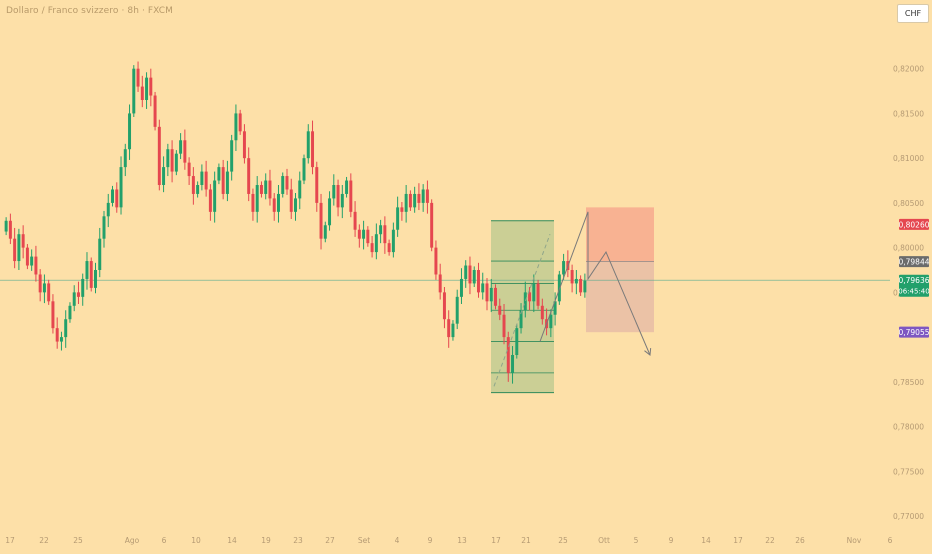  What do you see at coordinates (908, 248) in the screenshot?
I see `y-tick-label: 0,80000` at bounding box center [908, 248].